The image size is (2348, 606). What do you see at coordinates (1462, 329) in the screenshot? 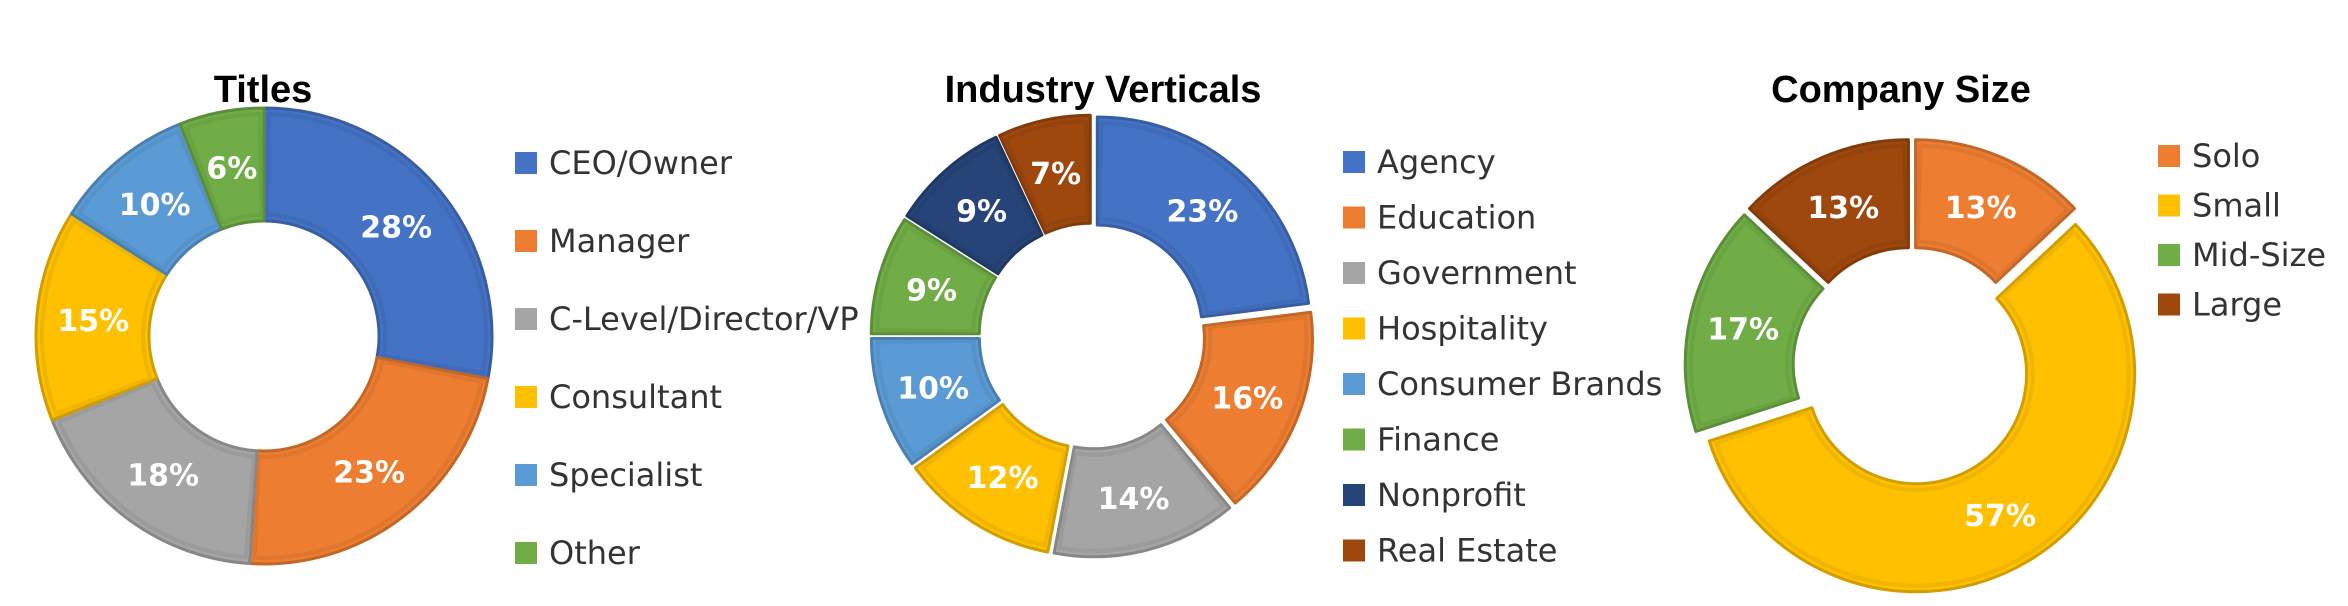
I see `industry-verticals-legend-label-hospitality: Hospitality` at bounding box center [1462, 329].